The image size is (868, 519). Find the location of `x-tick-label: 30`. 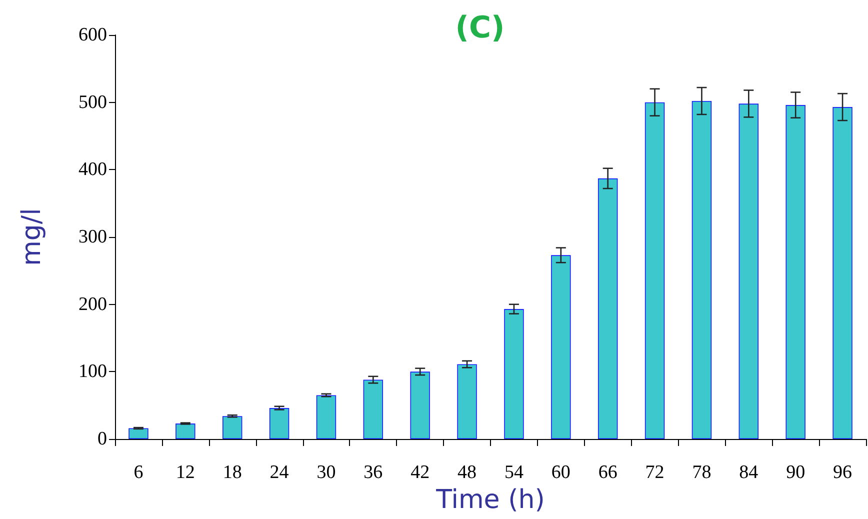

x-tick-label: 30 is located at coordinates (326, 472).